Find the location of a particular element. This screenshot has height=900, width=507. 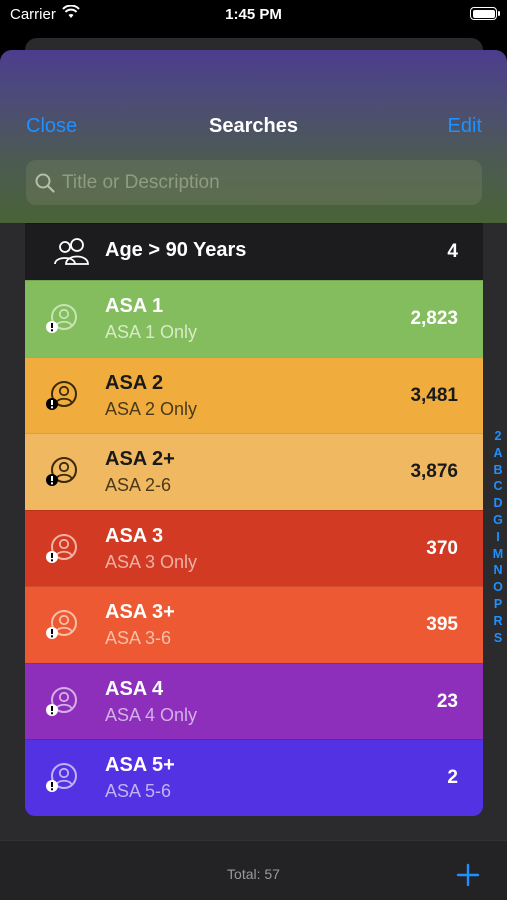

search-row: ASA 2+ ASA 2-6 3,876 is located at coordinates (254, 471).